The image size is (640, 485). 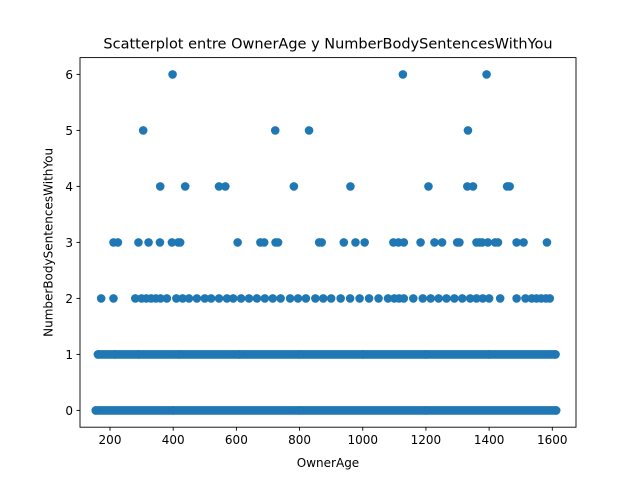 What do you see at coordinates (69, 187) in the screenshot?
I see `y-tick-label: 4` at bounding box center [69, 187].